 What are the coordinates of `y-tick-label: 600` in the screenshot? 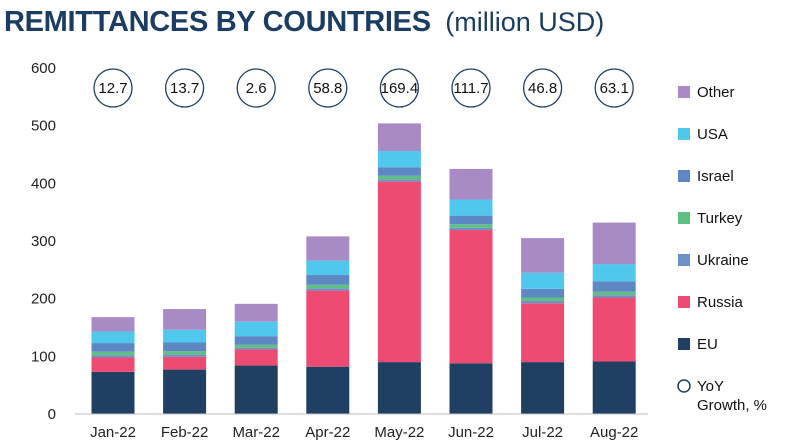 It's located at (43, 68).